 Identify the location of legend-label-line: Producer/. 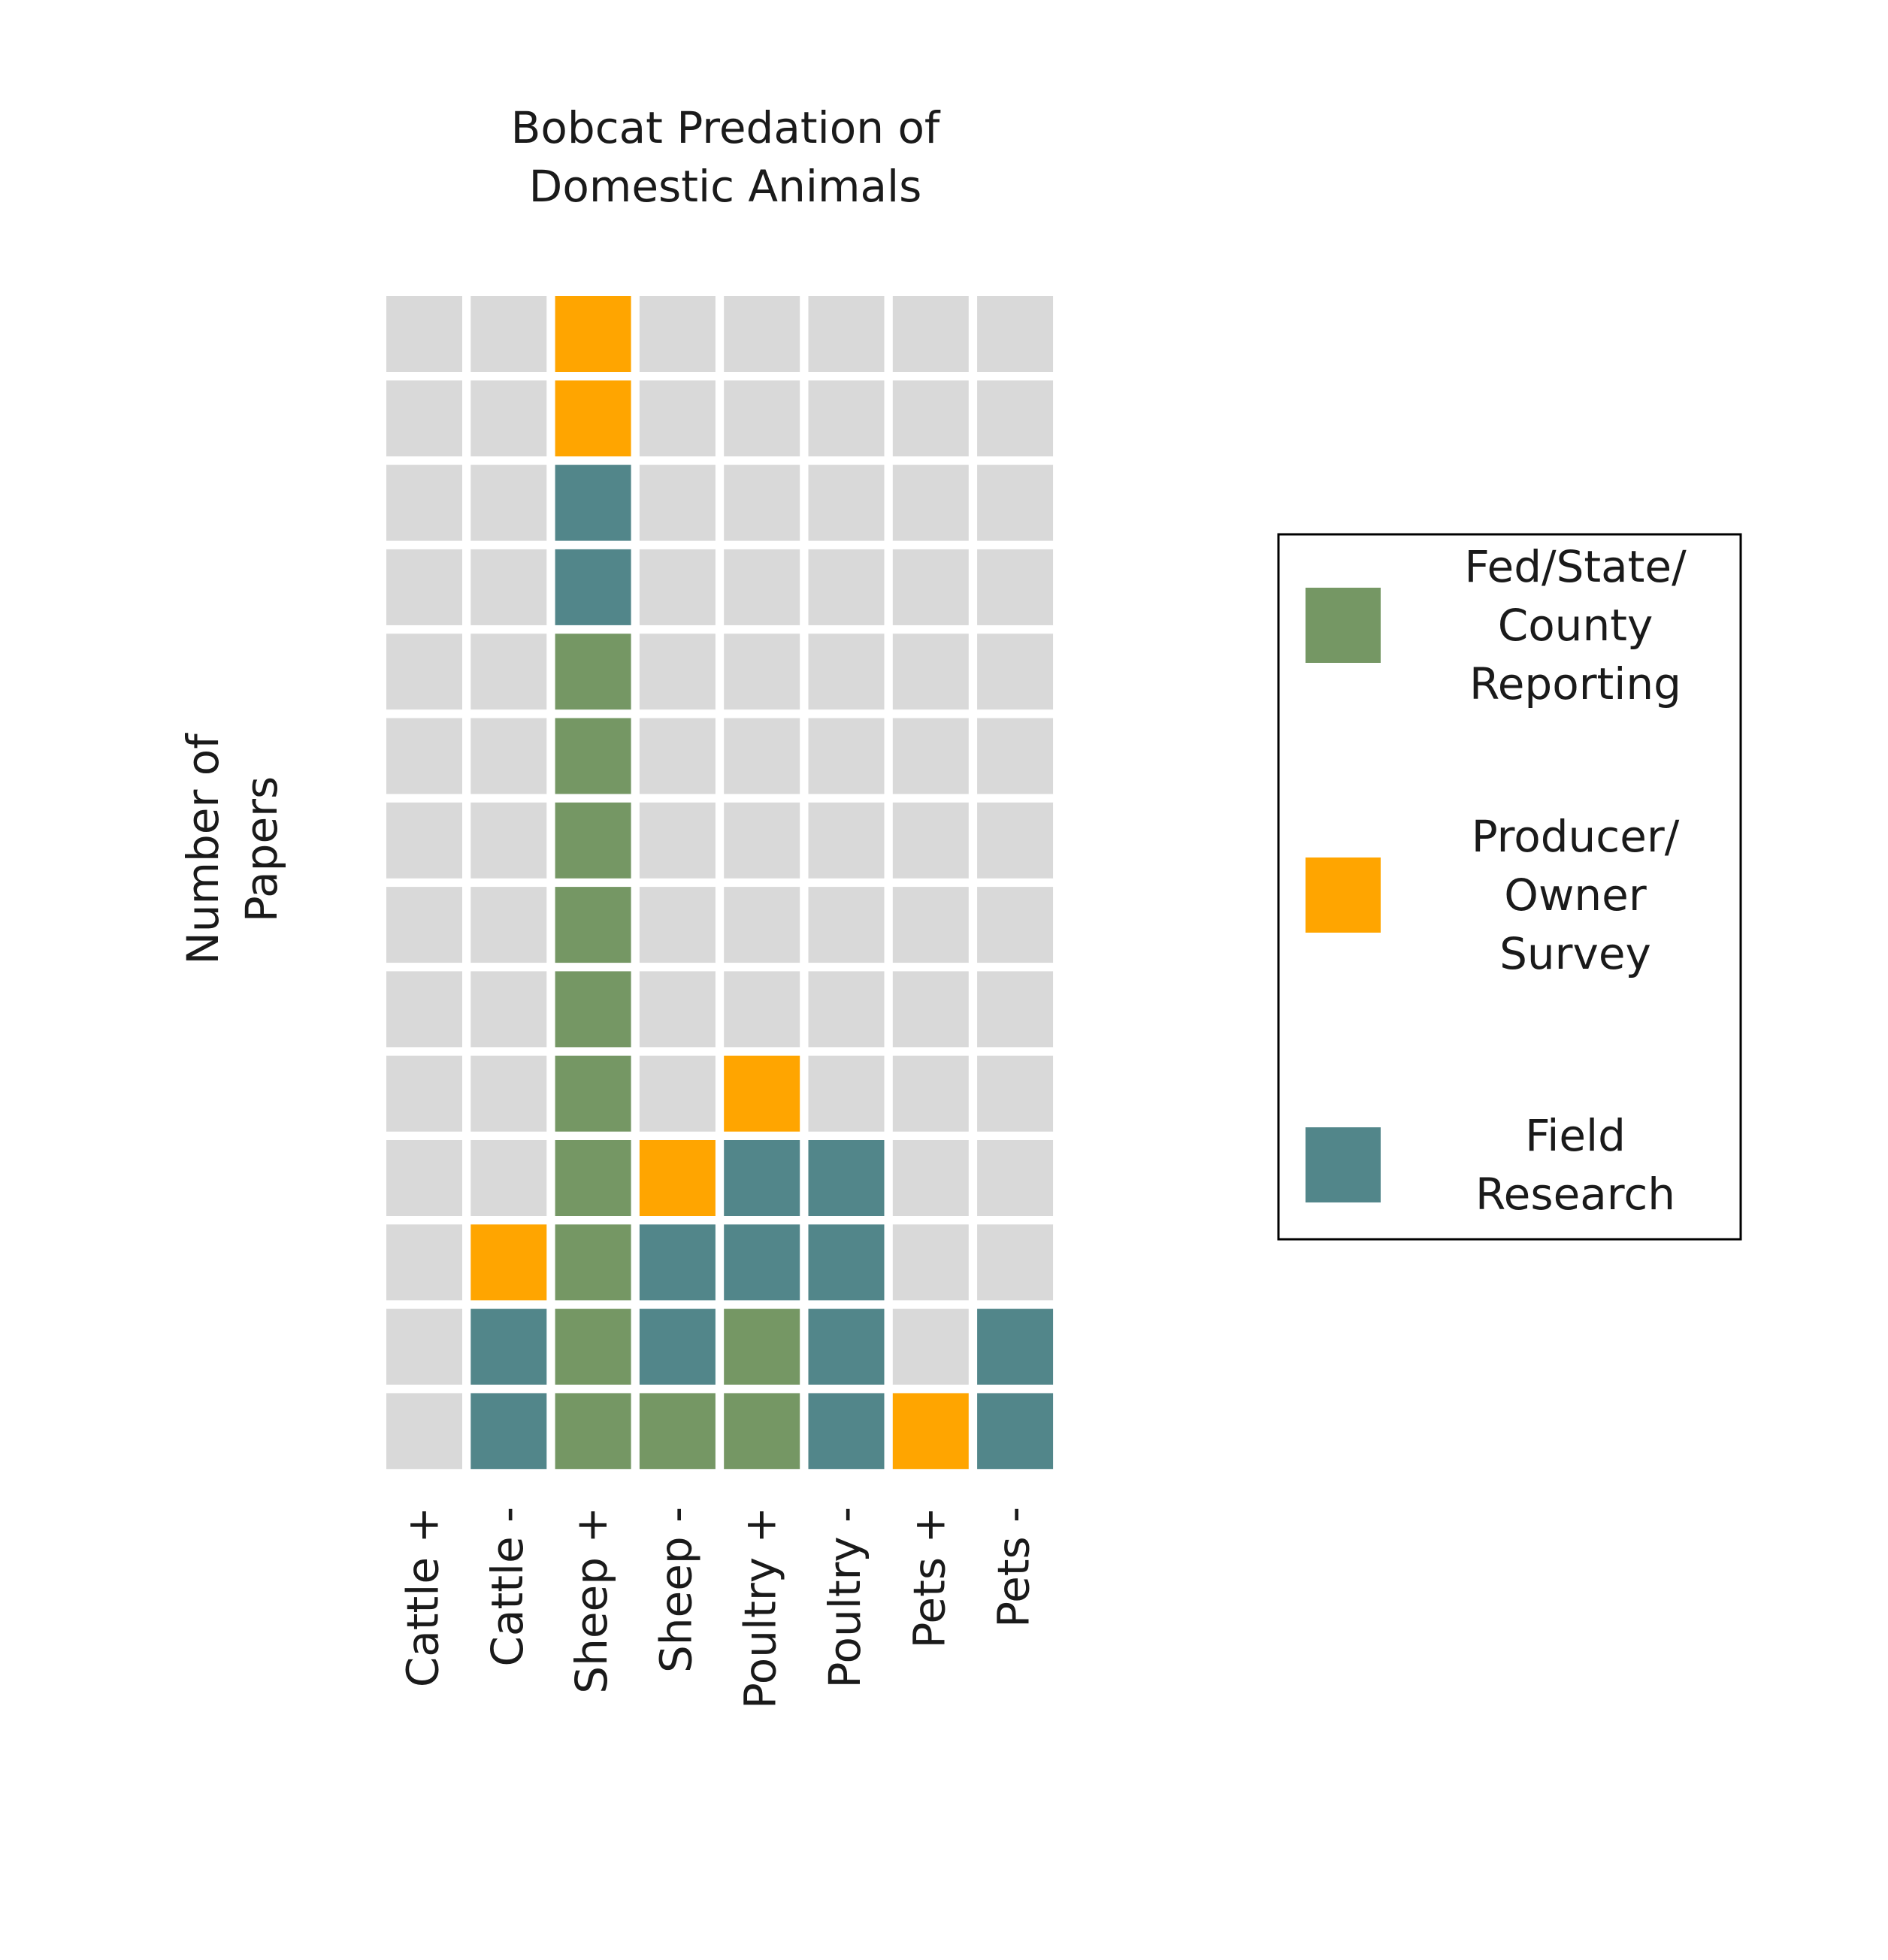
(1576, 836).